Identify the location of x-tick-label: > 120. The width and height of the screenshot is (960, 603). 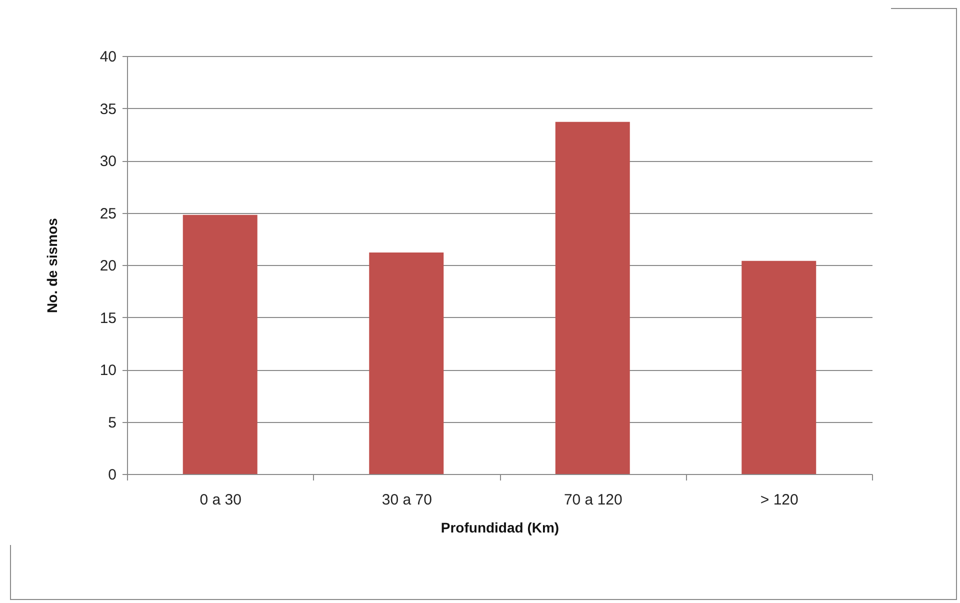
(779, 500).